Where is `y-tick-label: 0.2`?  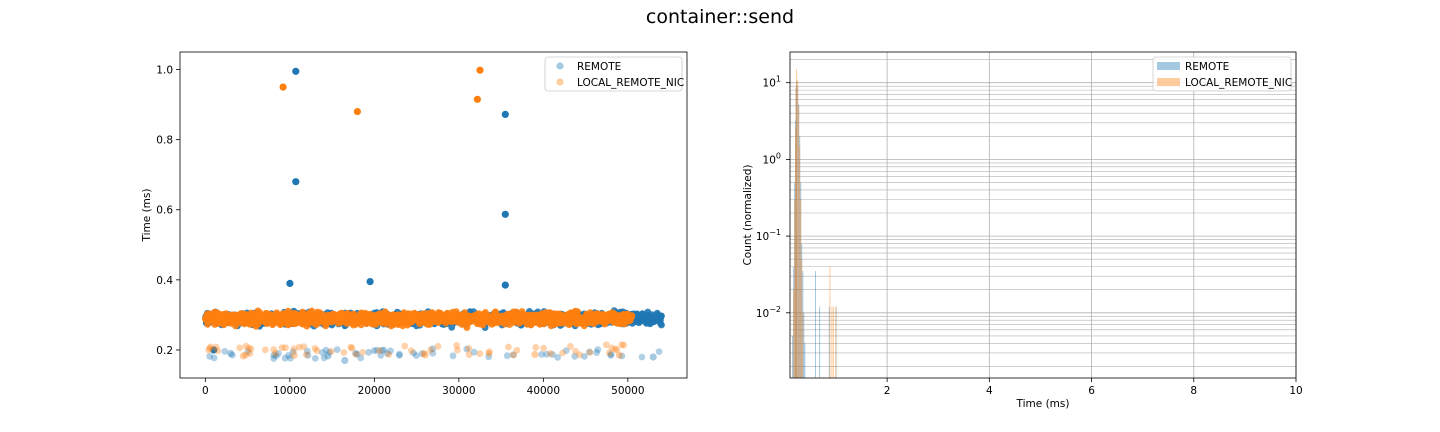
y-tick-label: 0.2 is located at coordinates (164, 351).